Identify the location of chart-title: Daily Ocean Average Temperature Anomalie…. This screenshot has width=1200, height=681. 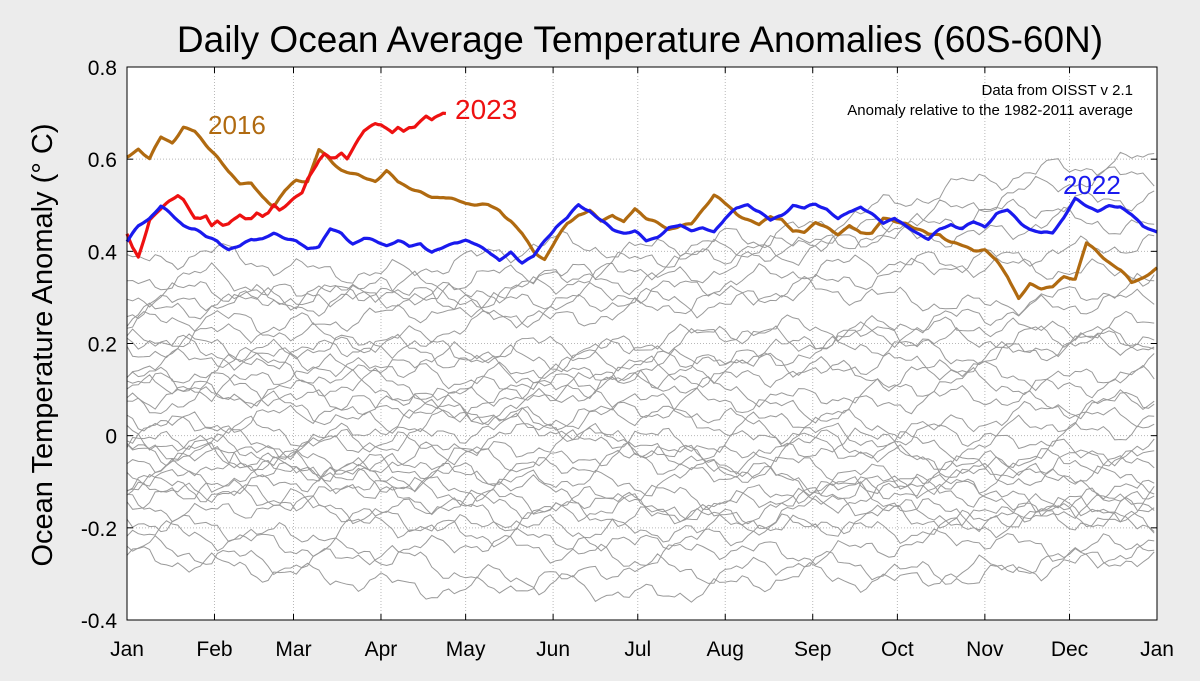
(640, 39).